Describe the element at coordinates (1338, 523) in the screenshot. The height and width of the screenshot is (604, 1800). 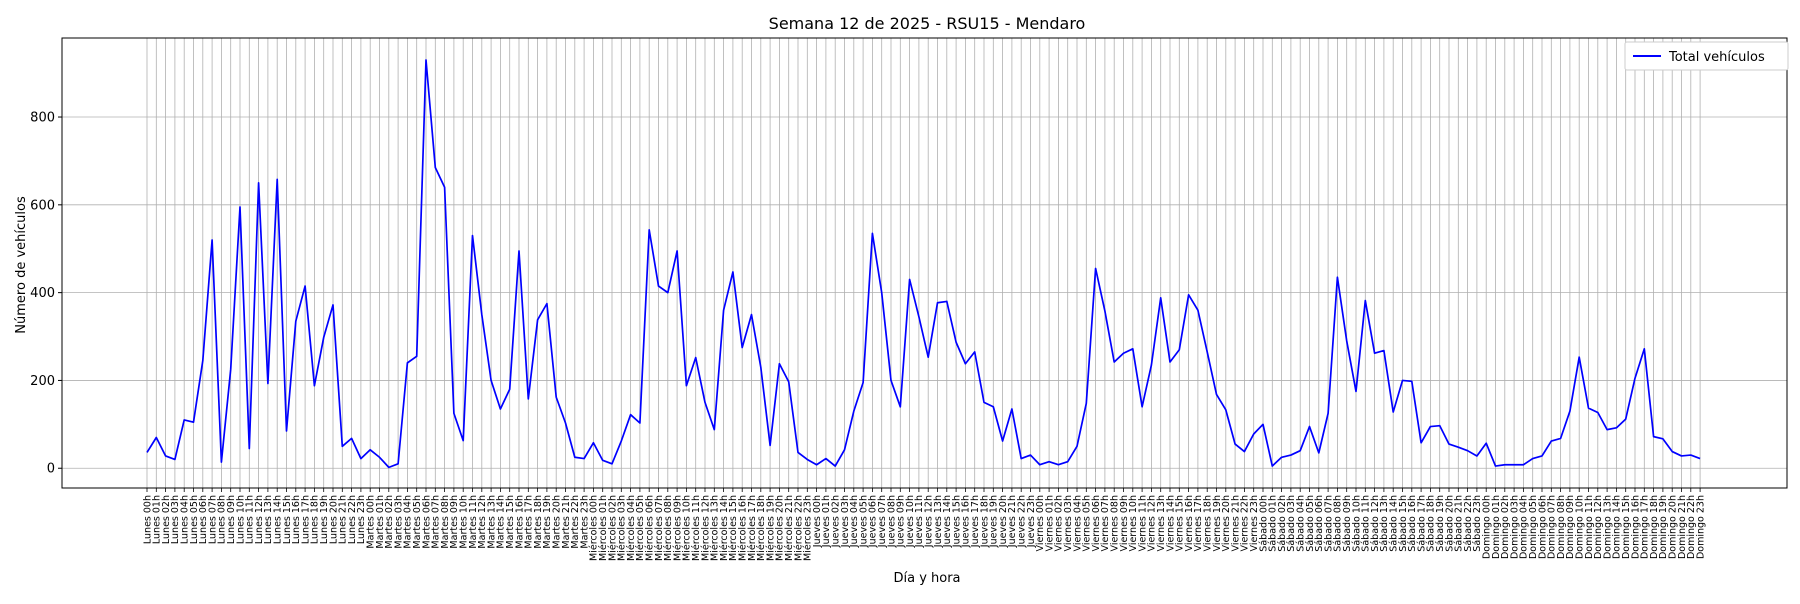
I see `x-tick-label: Sábado 08h` at that location.